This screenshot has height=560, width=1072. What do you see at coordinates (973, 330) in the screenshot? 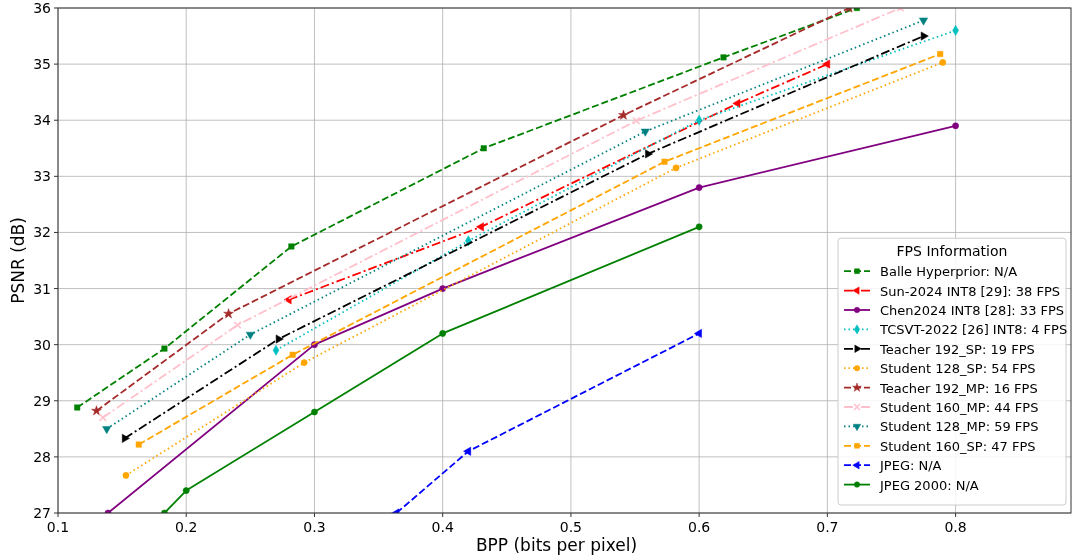
I see `legend-label: TCSVT-2022 [26] INT8: 4 FPS` at bounding box center [973, 330].